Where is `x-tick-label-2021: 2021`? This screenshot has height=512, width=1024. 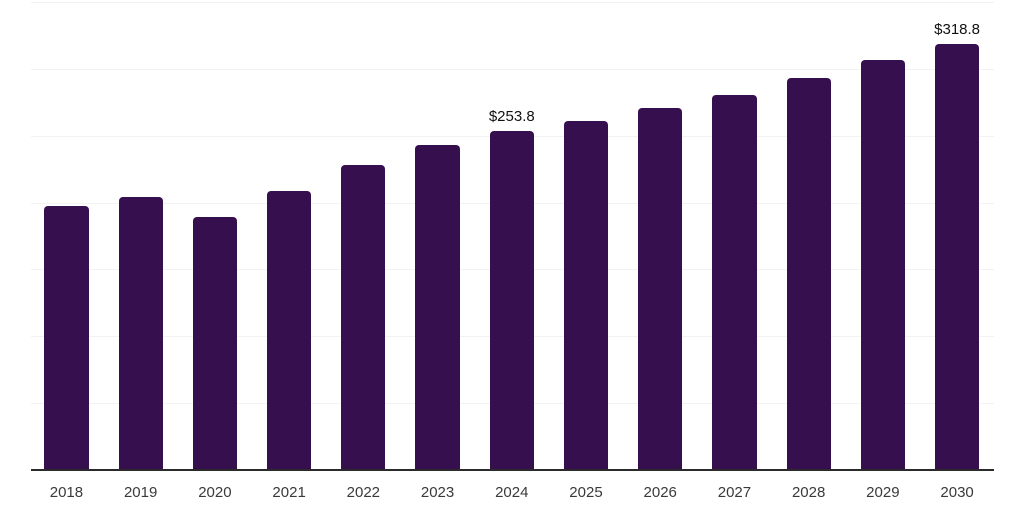 x-tick-label-2021: 2021 is located at coordinates (289, 492).